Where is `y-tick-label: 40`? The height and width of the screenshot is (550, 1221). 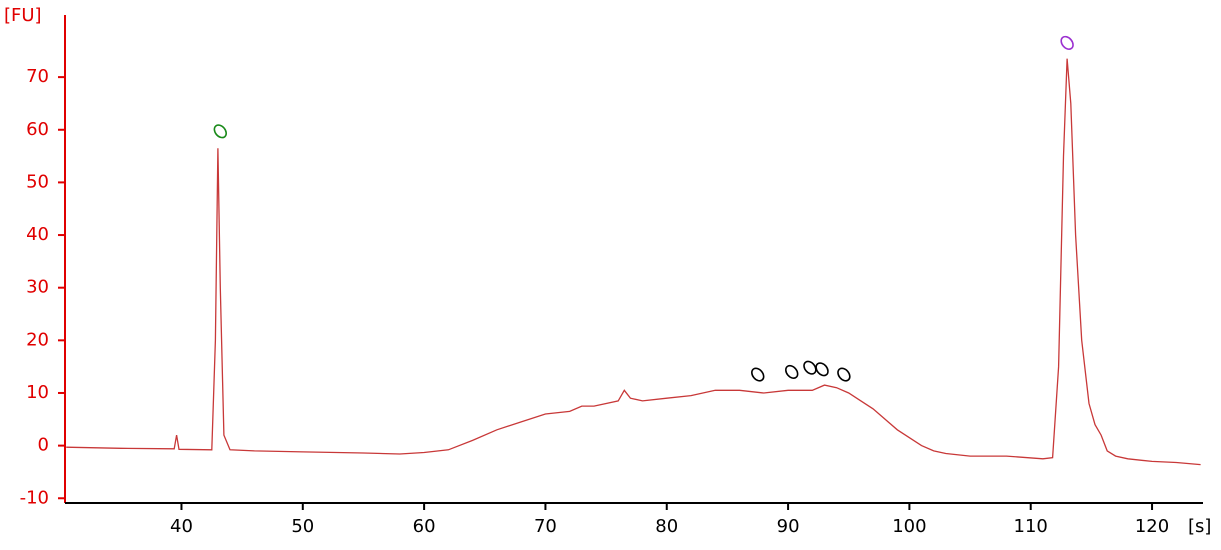 y-tick-label: 40 is located at coordinates (37, 234).